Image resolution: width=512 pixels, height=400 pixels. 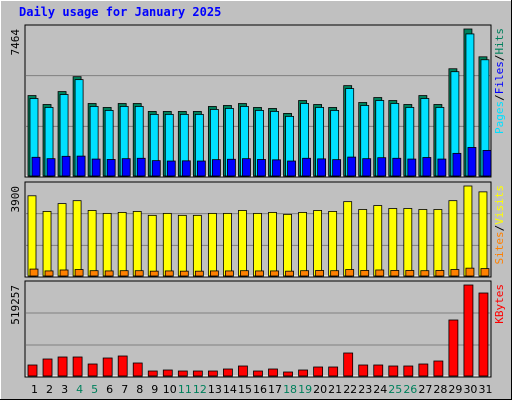 I want to click on legend: Sites/Visits, so click(x=499, y=225).